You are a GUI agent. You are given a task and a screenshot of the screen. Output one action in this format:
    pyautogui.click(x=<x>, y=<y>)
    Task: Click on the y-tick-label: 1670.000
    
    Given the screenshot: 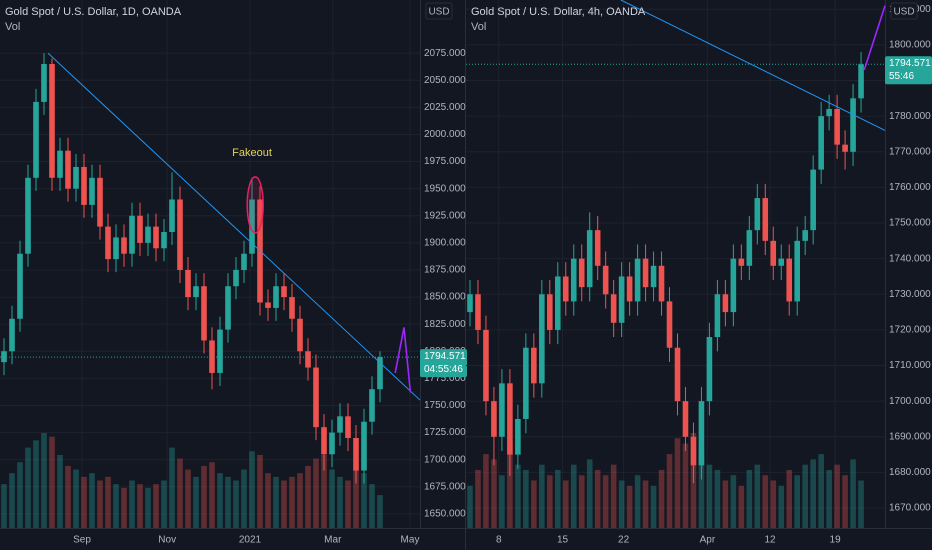 What is the action you would take?
    pyautogui.click(x=910, y=508)
    